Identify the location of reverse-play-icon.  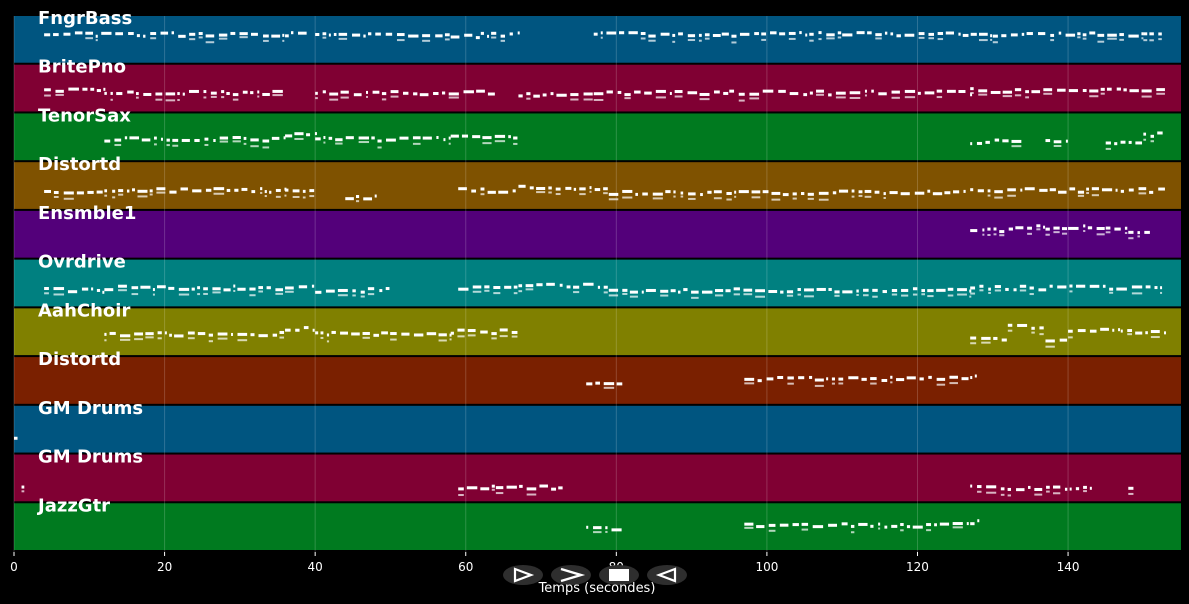
(666, 575).